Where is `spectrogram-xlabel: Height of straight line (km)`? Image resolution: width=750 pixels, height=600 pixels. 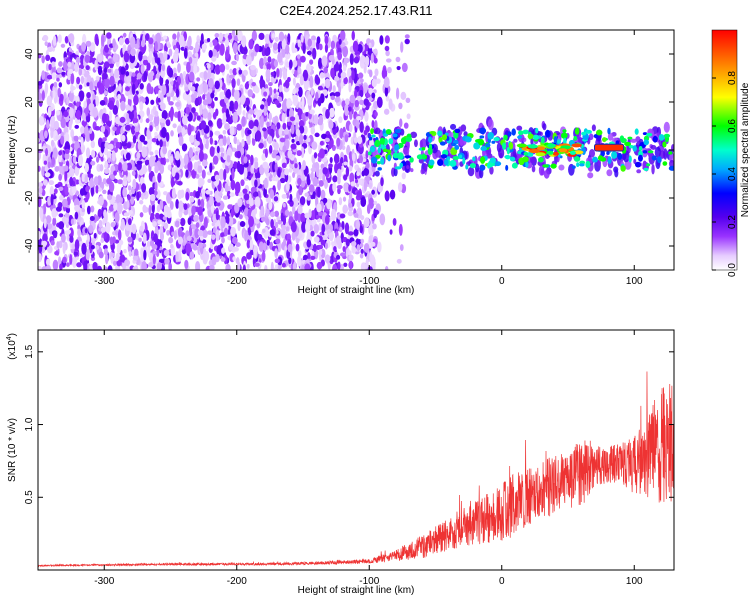
spectrogram-xlabel: Height of straight line (km) is located at coordinates (356, 290).